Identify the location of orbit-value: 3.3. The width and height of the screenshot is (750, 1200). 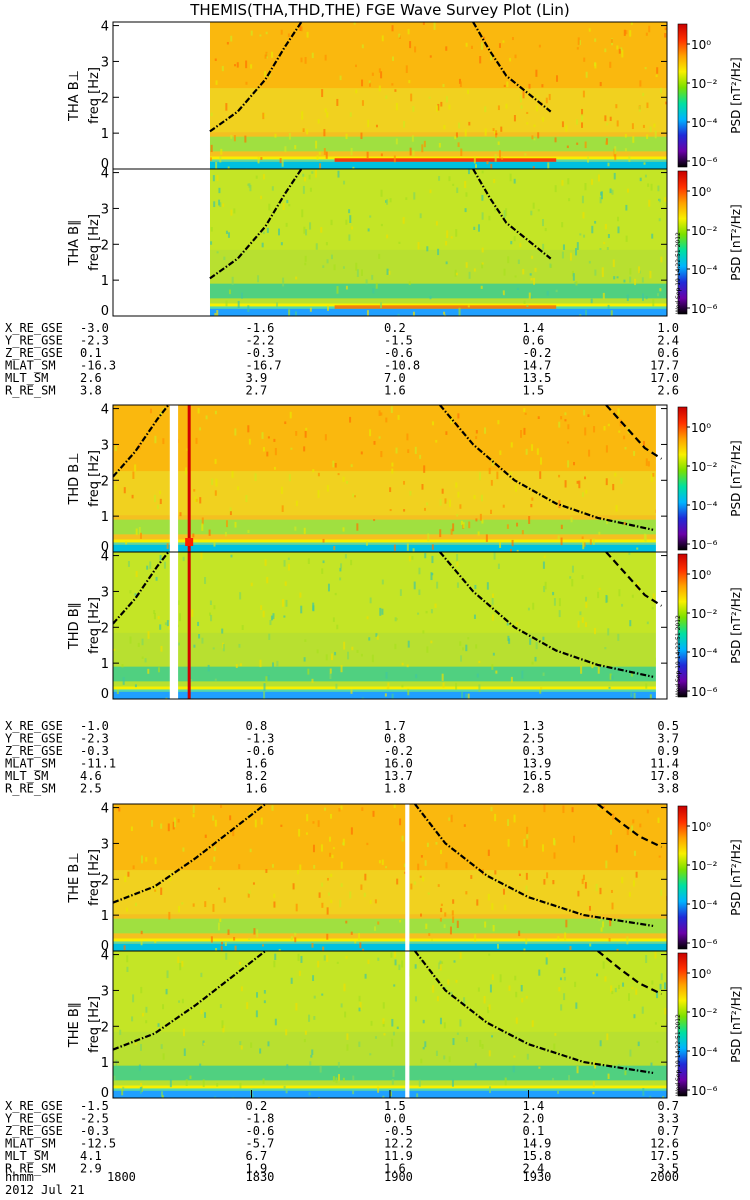
(668, 1119).